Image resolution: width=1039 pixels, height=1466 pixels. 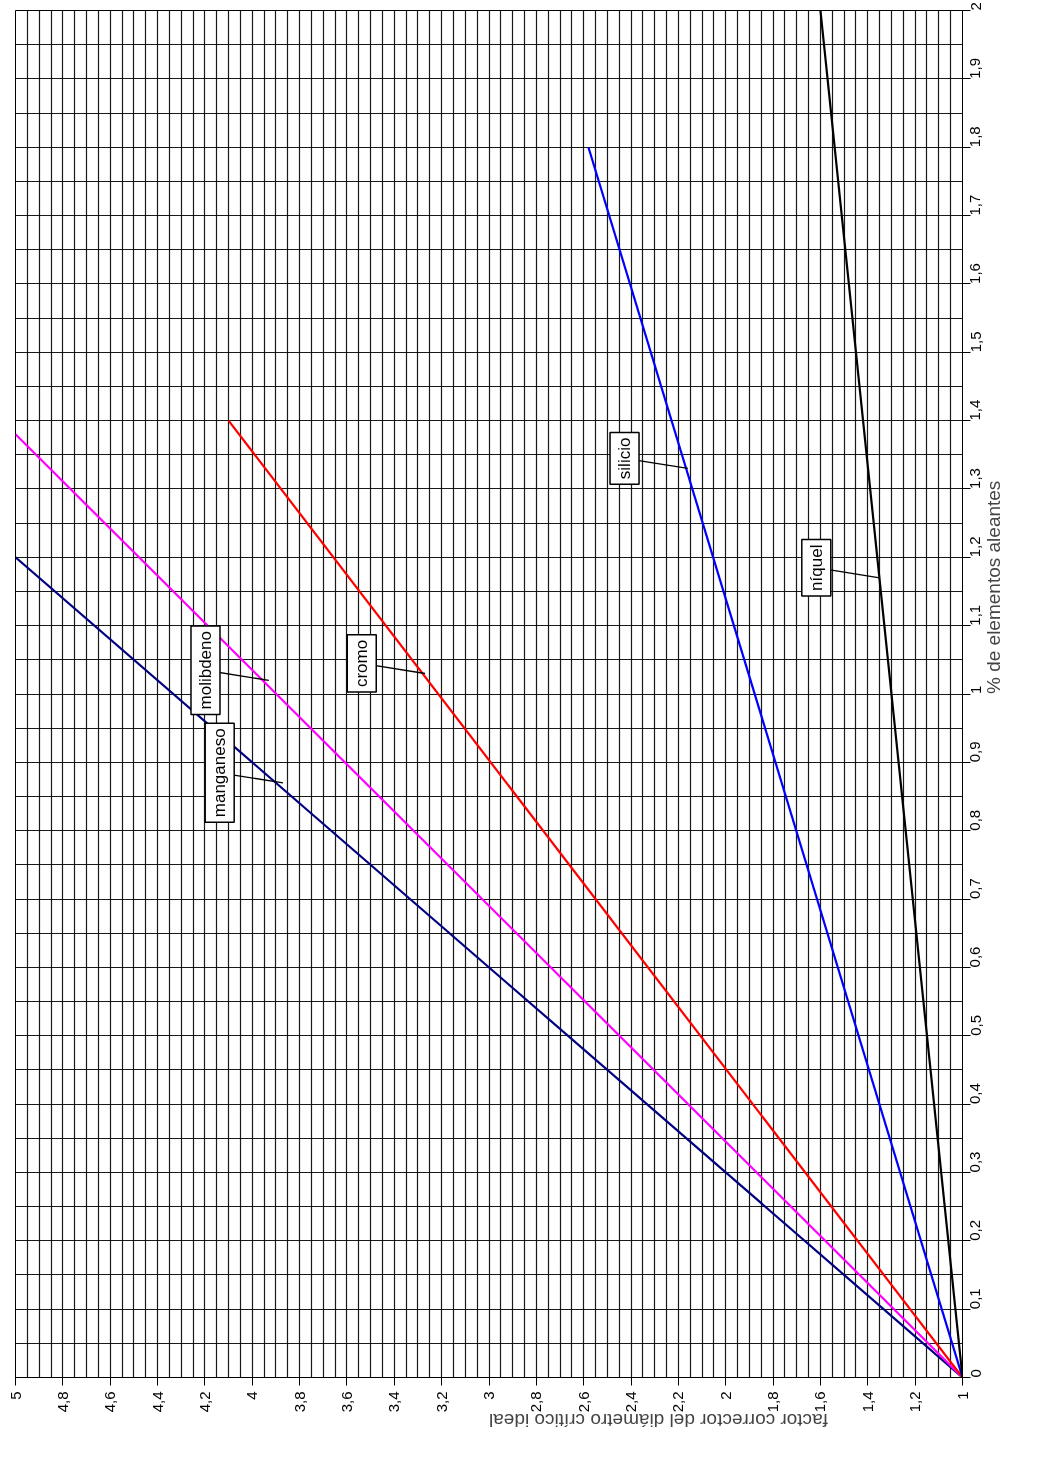 I want to click on annotation: cromo, so click(x=362, y=663).